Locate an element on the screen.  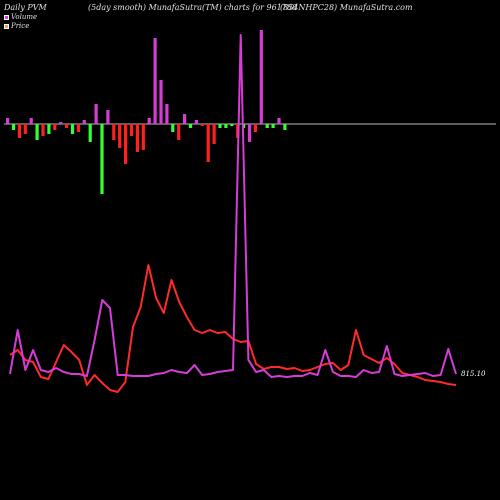
legend-volume-label: Volume is located at coordinates (24, 17).